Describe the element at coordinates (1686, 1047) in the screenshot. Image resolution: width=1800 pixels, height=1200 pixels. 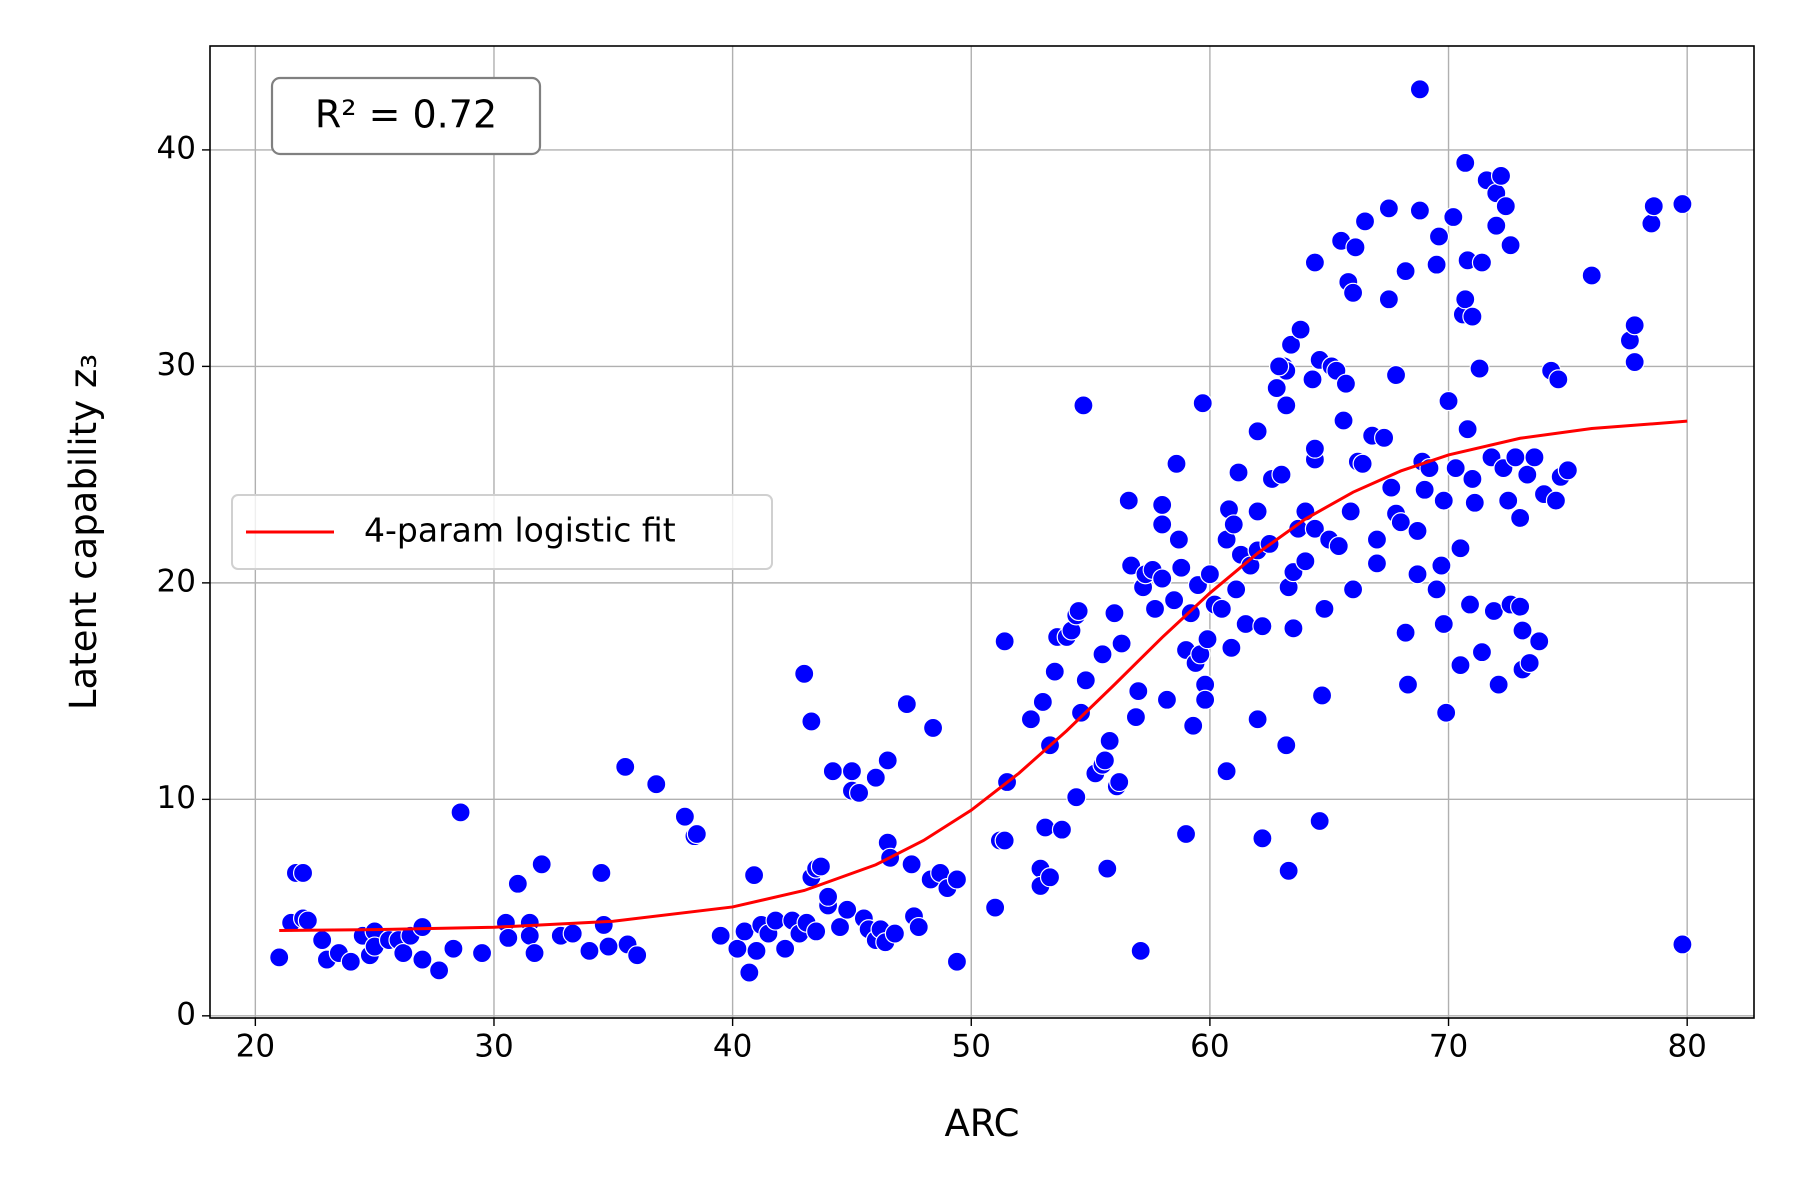
I see `x-tick-label: 80` at that location.